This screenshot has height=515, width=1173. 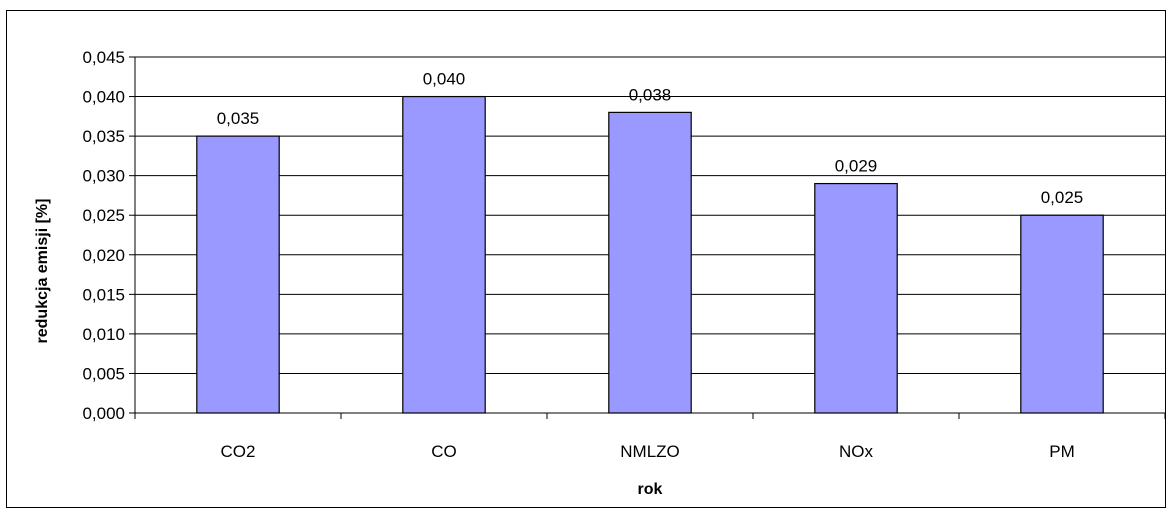 What do you see at coordinates (856, 298) in the screenshot?
I see `bar-nox` at bounding box center [856, 298].